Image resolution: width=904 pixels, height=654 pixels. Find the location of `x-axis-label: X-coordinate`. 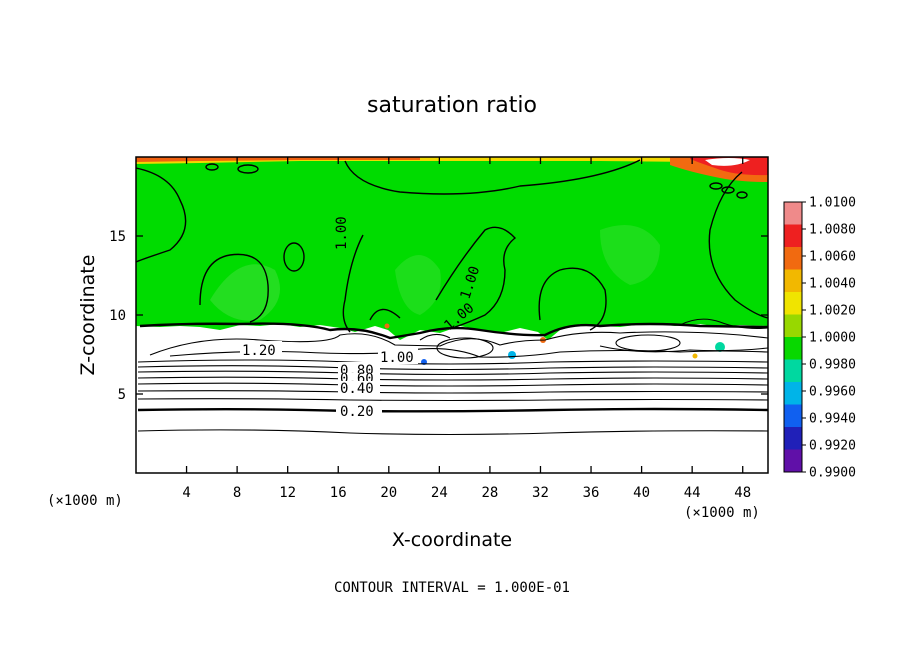

x-axis-label: X-coordinate is located at coordinates (452, 540).